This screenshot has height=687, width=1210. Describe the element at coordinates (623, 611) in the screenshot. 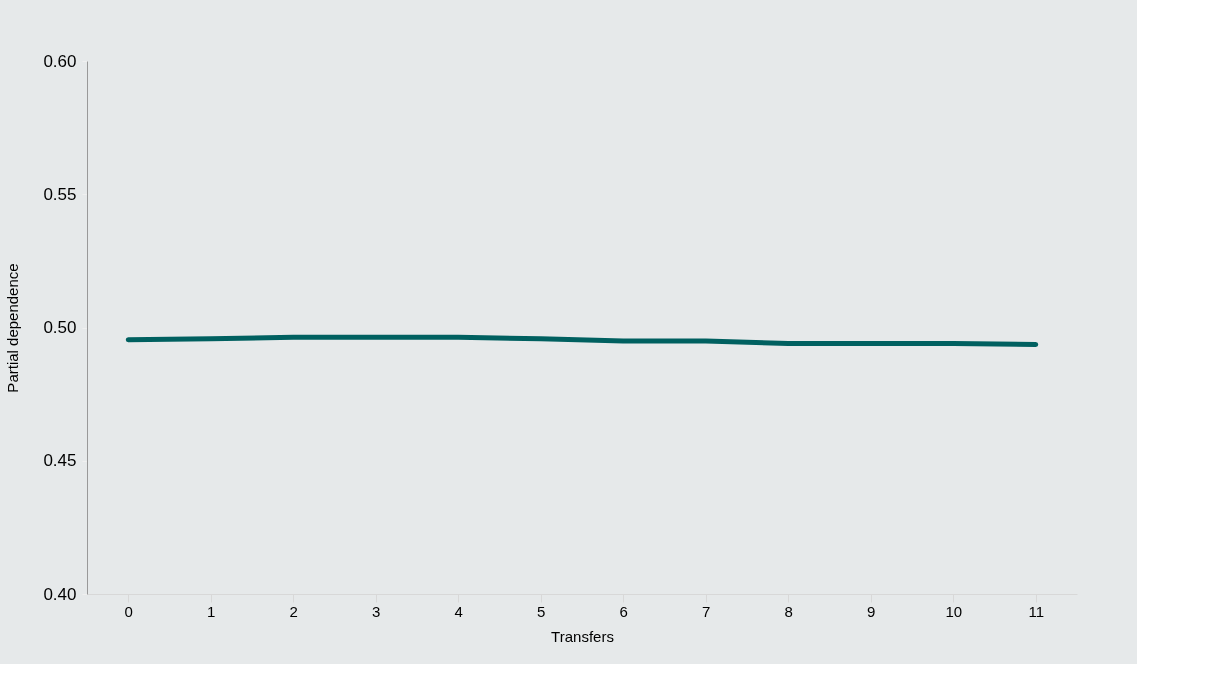

I see `x-tick-label: 6` at that location.